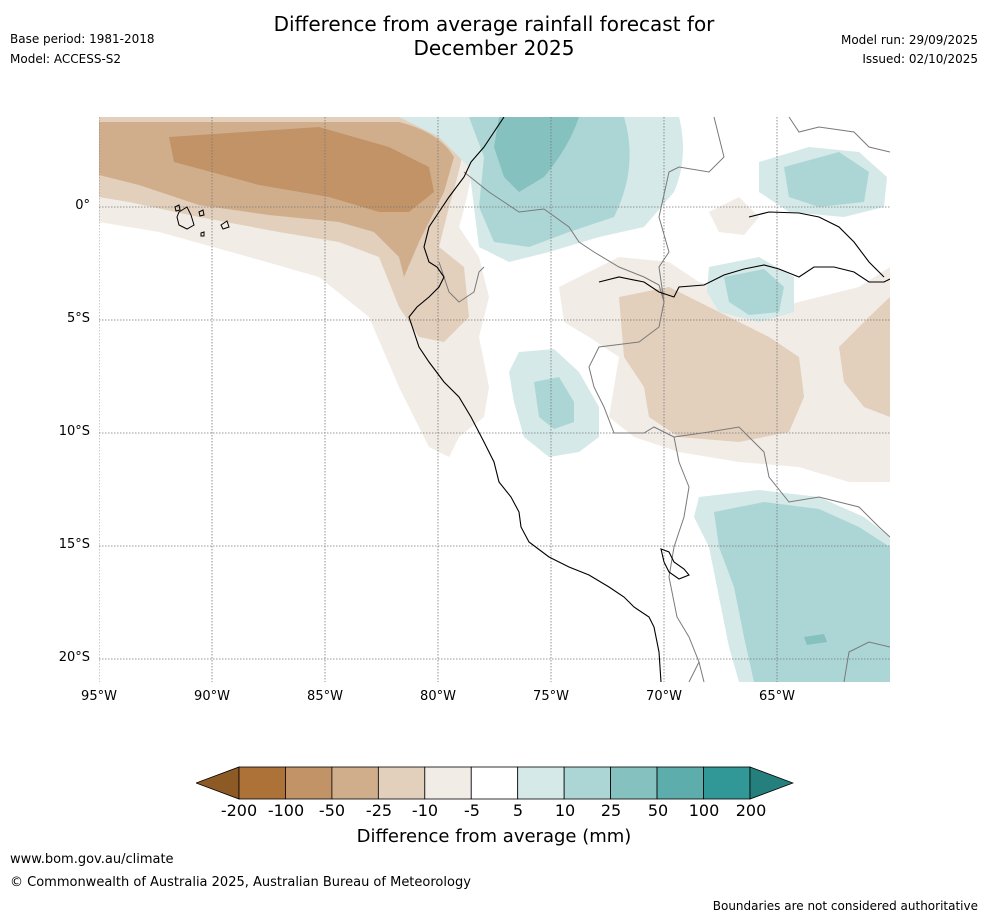 The height and width of the screenshot is (919, 988). I want to click on wet-anomaly-north, so click(643, 189).